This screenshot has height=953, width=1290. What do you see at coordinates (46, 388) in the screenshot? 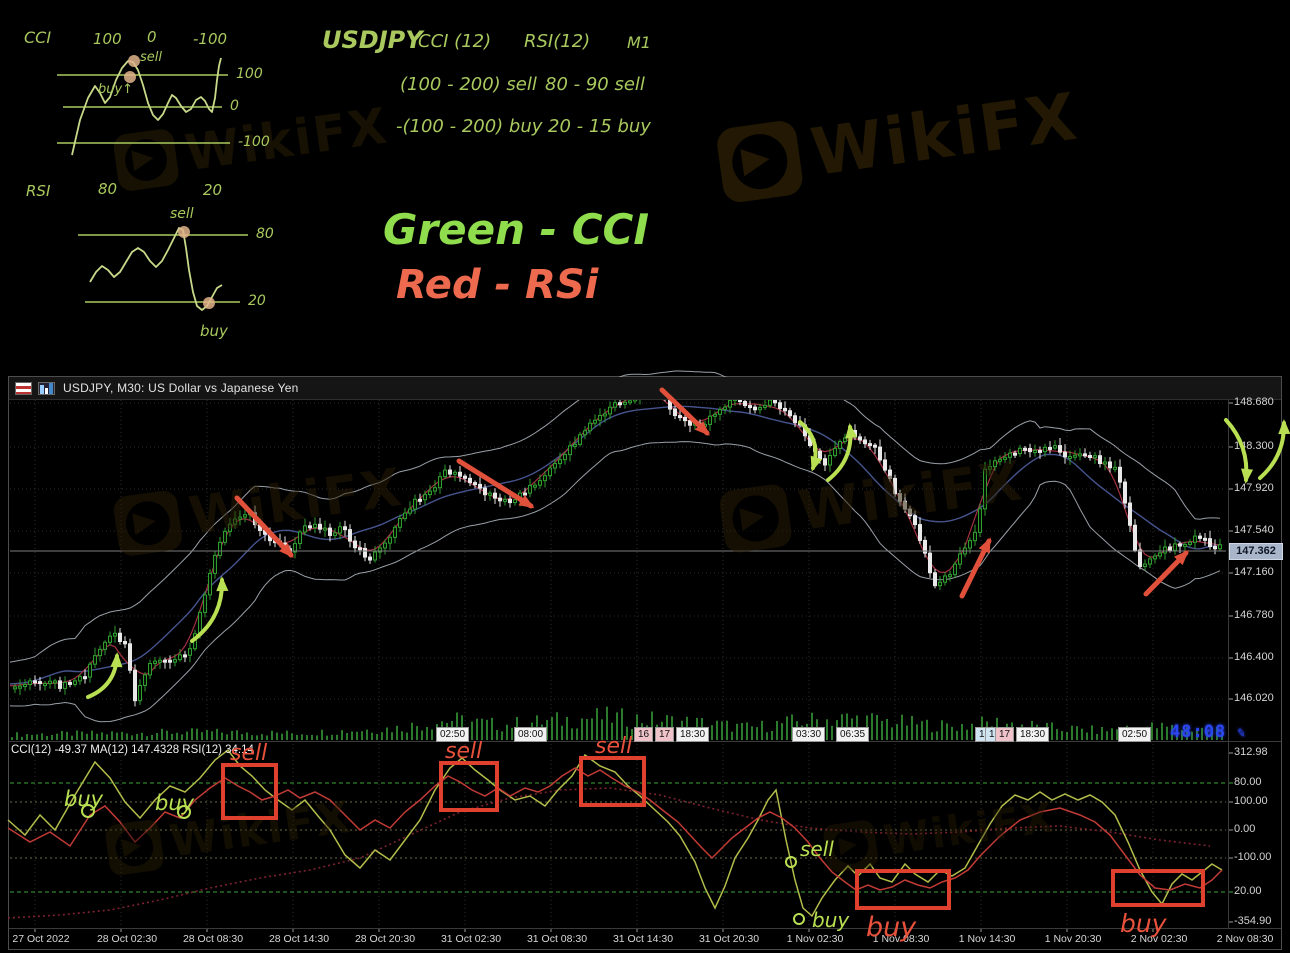
I see `bar-chart-icon` at bounding box center [46, 388].